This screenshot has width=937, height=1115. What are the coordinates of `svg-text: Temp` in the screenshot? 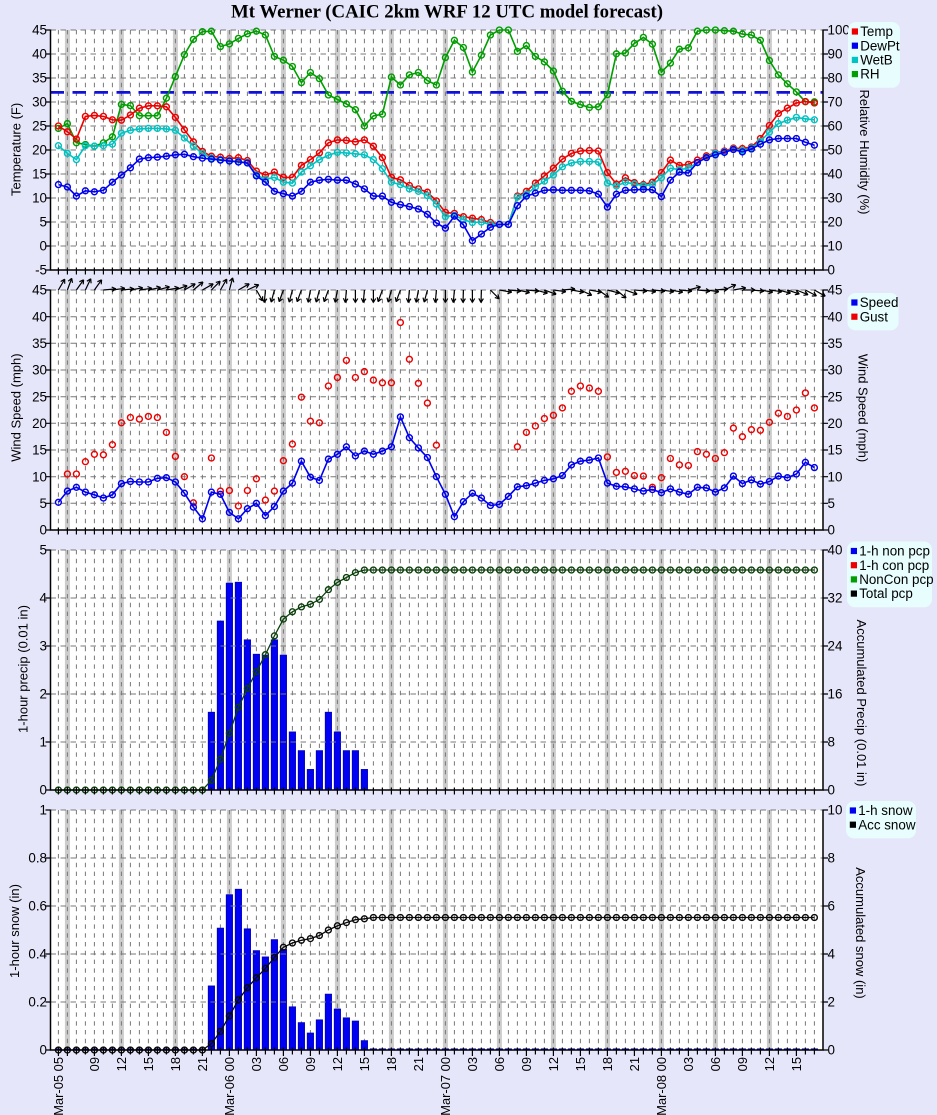 It's located at (876, 31).